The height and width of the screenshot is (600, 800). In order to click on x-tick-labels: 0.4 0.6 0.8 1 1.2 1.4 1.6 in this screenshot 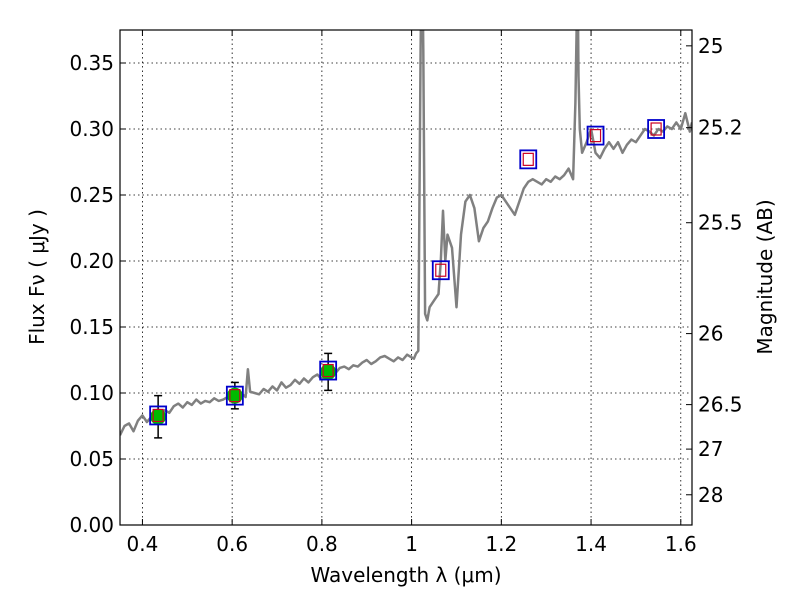, I will do `click(412, 544)`.